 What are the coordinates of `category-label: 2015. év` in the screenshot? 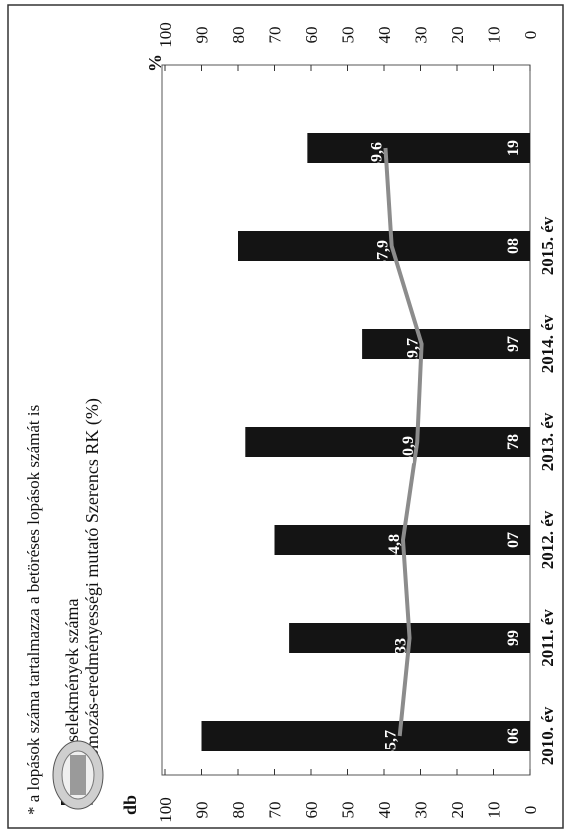 It's located at (547, 245).